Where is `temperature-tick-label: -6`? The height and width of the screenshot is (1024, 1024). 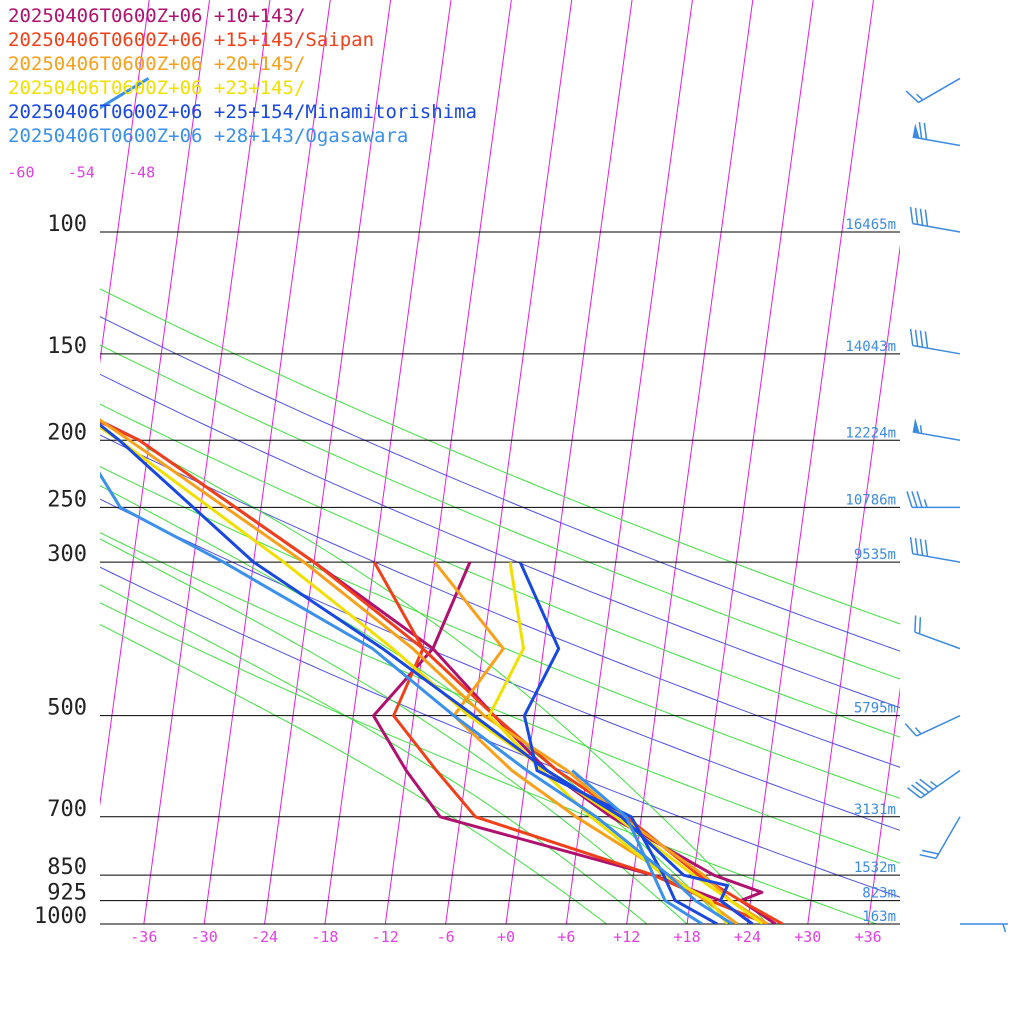
temperature-tick-label: -6 is located at coordinates (446, 937).